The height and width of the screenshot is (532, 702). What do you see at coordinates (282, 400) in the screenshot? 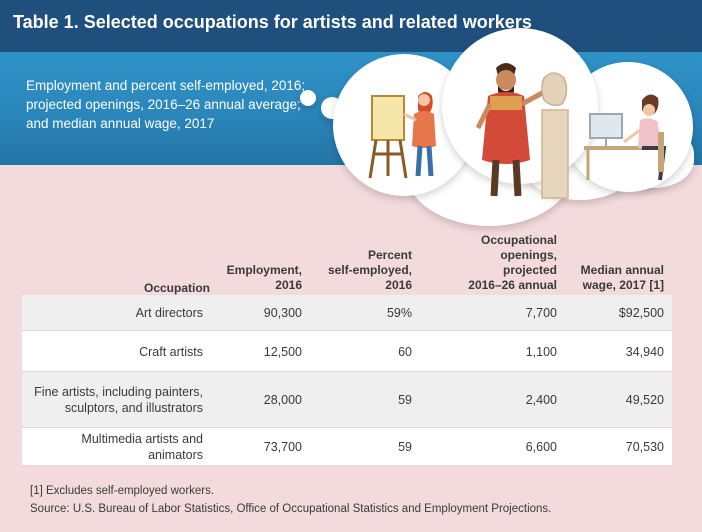
I see `cell-employment: 28,000` at bounding box center [282, 400].